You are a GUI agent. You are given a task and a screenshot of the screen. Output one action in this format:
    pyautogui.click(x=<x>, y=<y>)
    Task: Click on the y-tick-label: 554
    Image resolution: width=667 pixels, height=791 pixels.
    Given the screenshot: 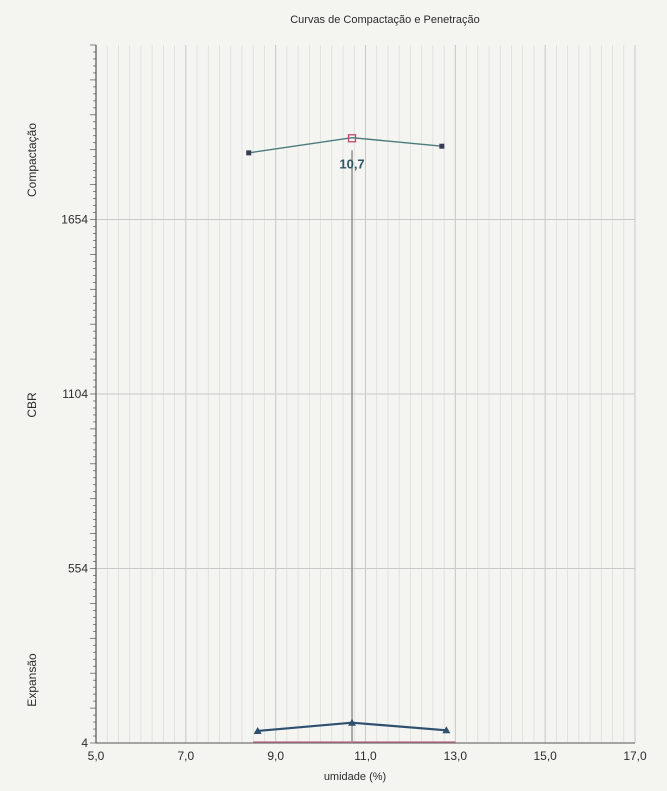 What is the action you would take?
    pyautogui.click(x=78, y=569)
    